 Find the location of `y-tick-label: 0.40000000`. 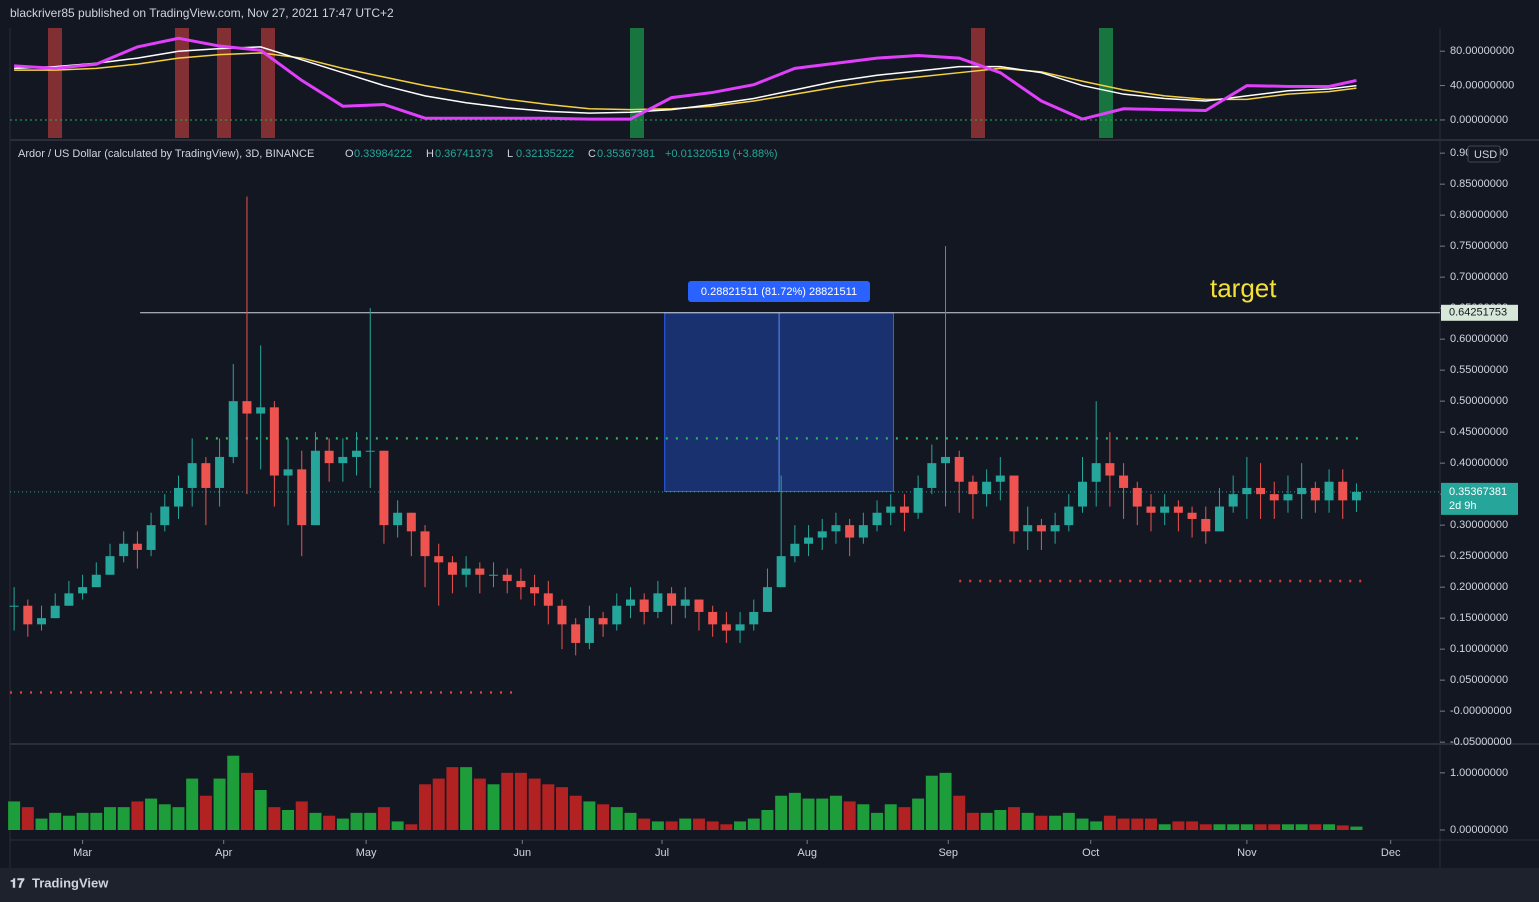

y-tick-label: 0.40000000 is located at coordinates (1479, 463).